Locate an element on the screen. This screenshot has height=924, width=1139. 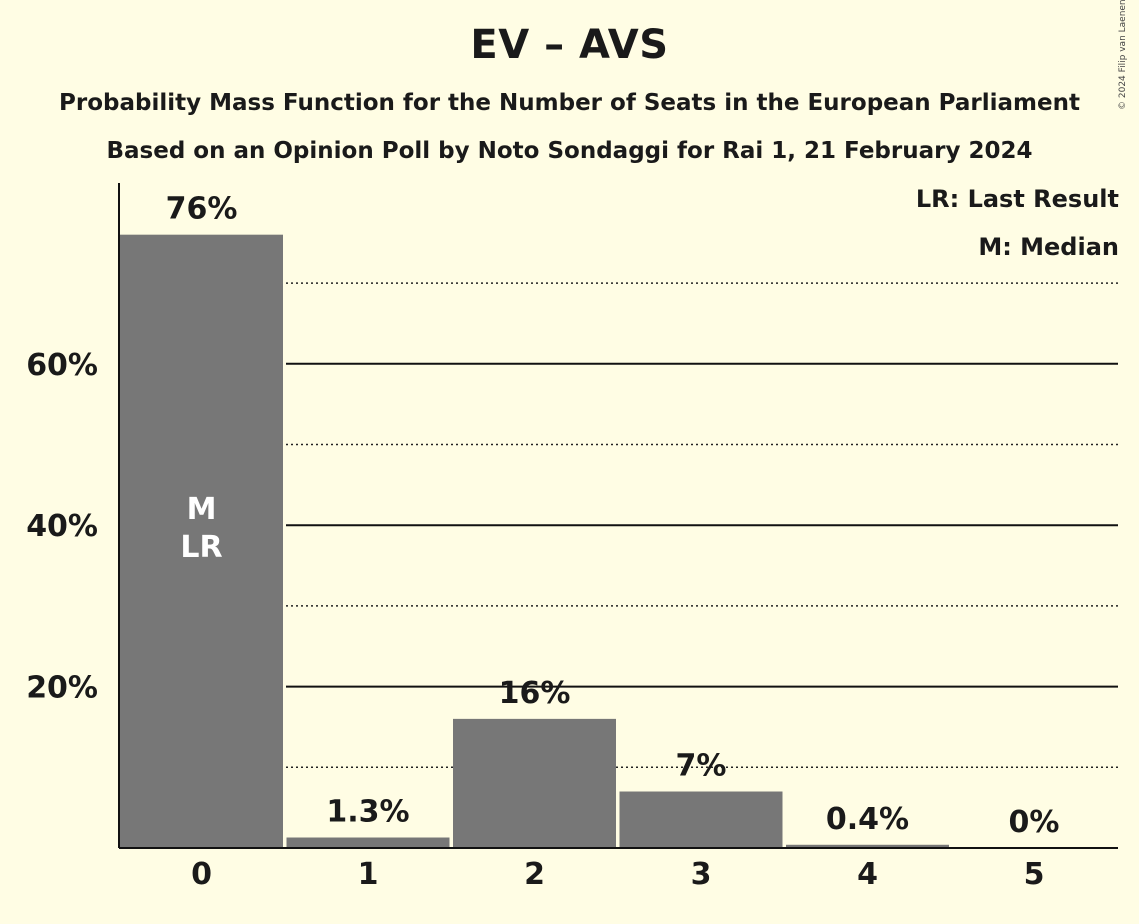
bar-value-label: 0% is located at coordinates (1034, 822).